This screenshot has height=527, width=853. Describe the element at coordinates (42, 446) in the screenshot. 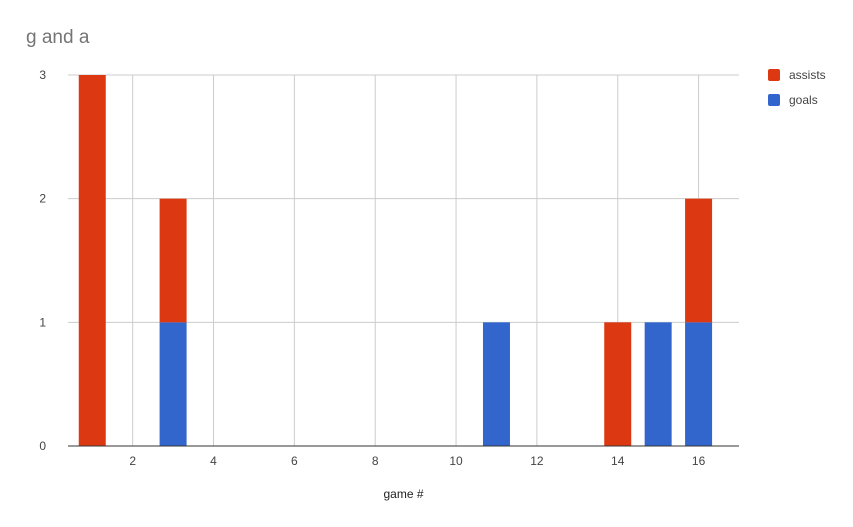

I see `y-tick-label: 0` at that location.